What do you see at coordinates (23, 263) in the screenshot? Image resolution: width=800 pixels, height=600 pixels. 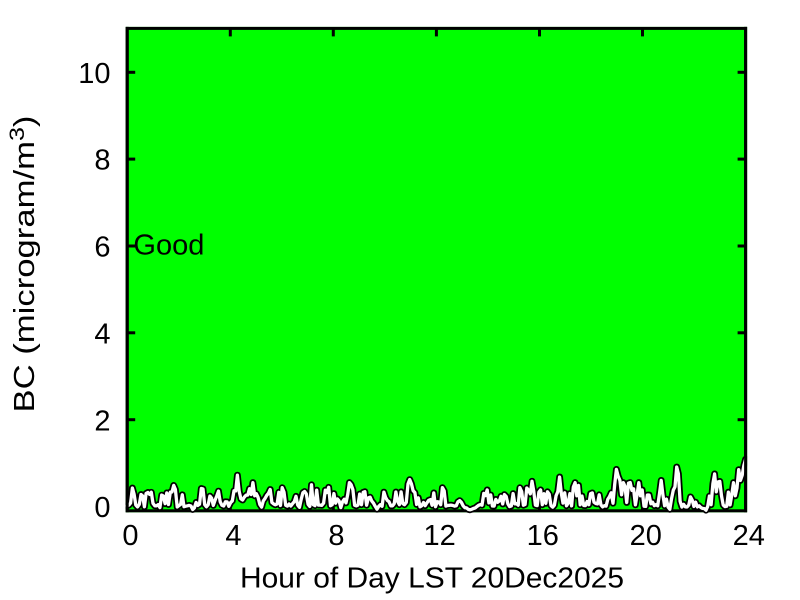 I see `svg-text: BC (microgram/m3)` at bounding box center [23, 263].